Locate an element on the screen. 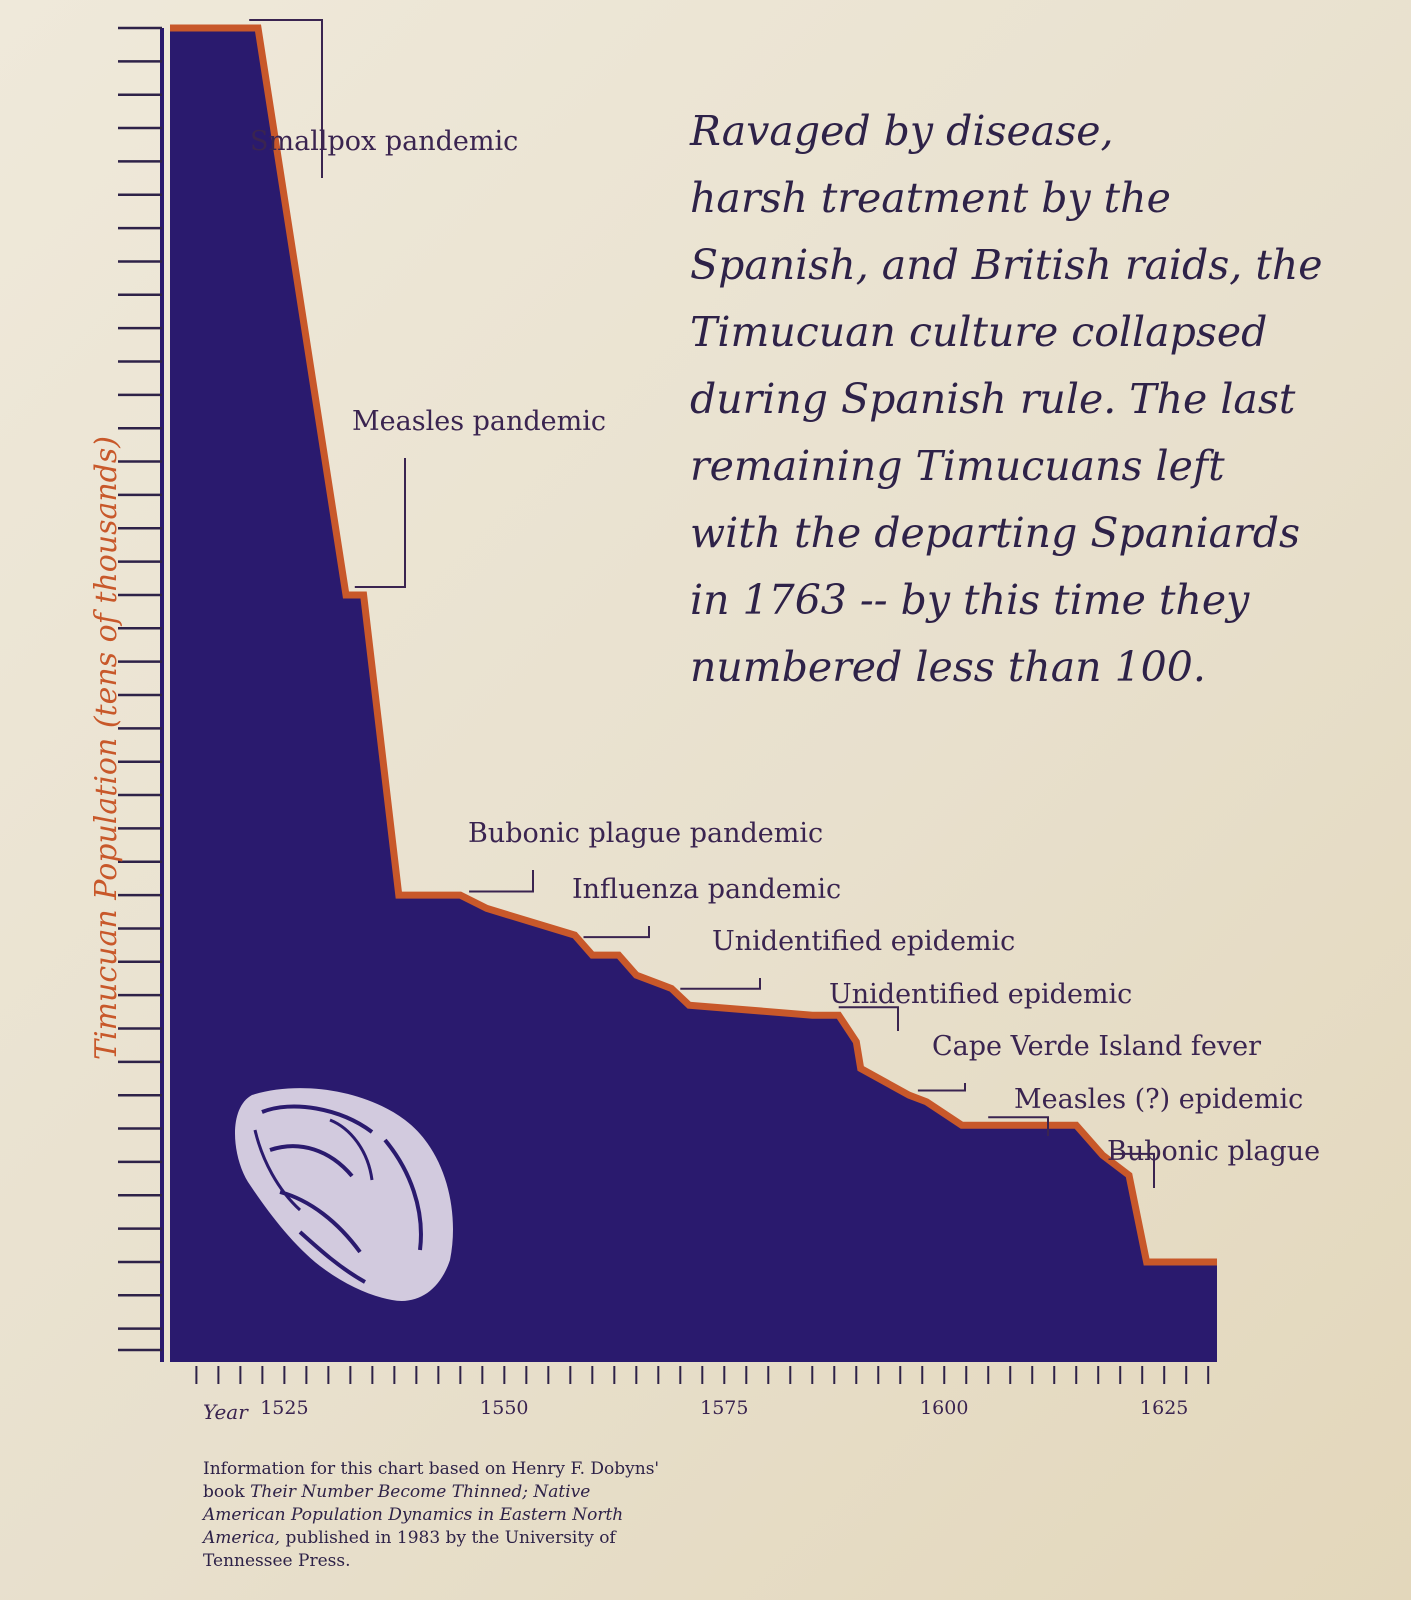 This screenshot has height=1600, width=1411. x-tick-label: 1525 is located at coordinates (284, 1408).